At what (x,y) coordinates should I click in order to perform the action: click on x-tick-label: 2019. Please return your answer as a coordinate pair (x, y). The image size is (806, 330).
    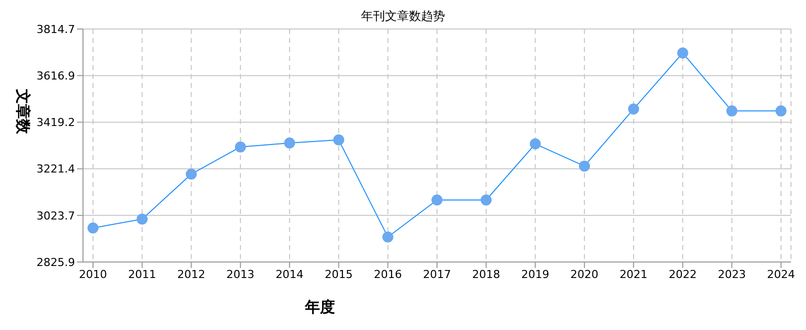
    Looking at the image, I should click on (535, 274).